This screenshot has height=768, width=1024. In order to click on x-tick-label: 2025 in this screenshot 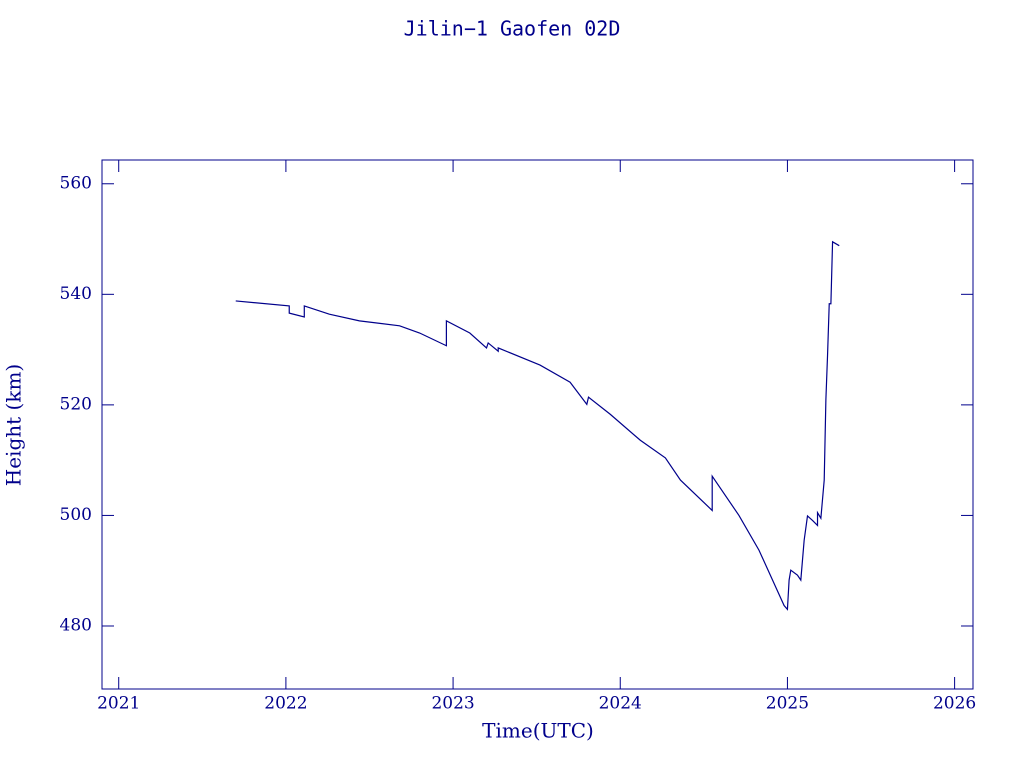, I will do `click(787, 704)`.